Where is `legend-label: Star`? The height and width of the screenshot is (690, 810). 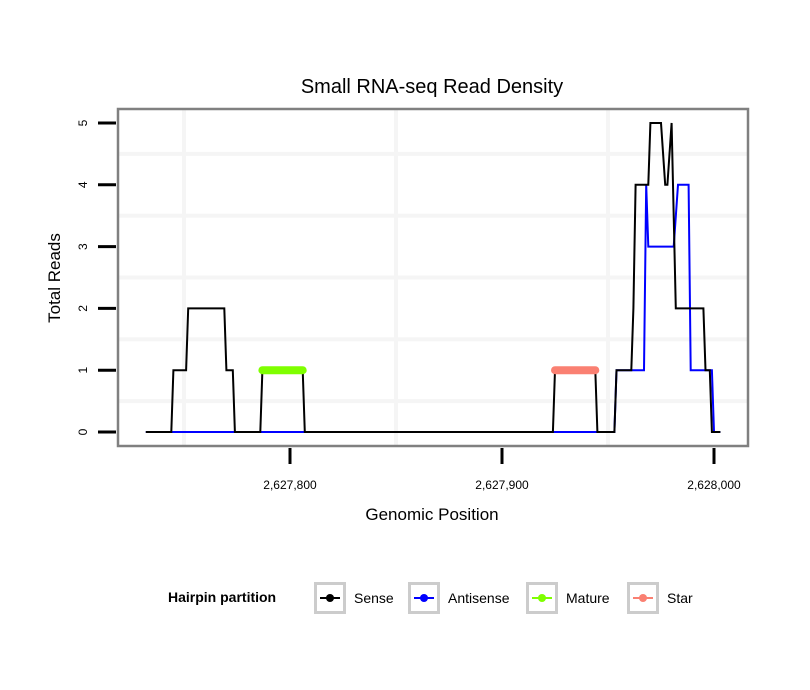 legend-label: Star is located at coordinates (680, 598).